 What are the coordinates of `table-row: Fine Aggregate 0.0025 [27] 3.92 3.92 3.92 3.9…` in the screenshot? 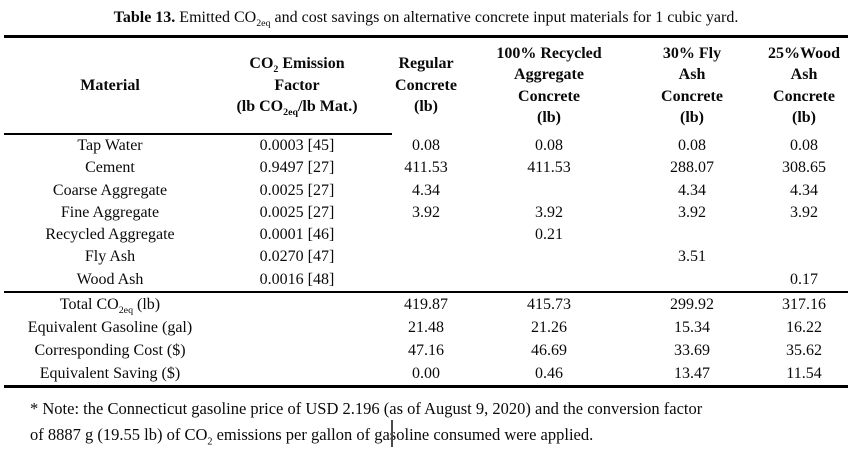 It's located at (426, 213).